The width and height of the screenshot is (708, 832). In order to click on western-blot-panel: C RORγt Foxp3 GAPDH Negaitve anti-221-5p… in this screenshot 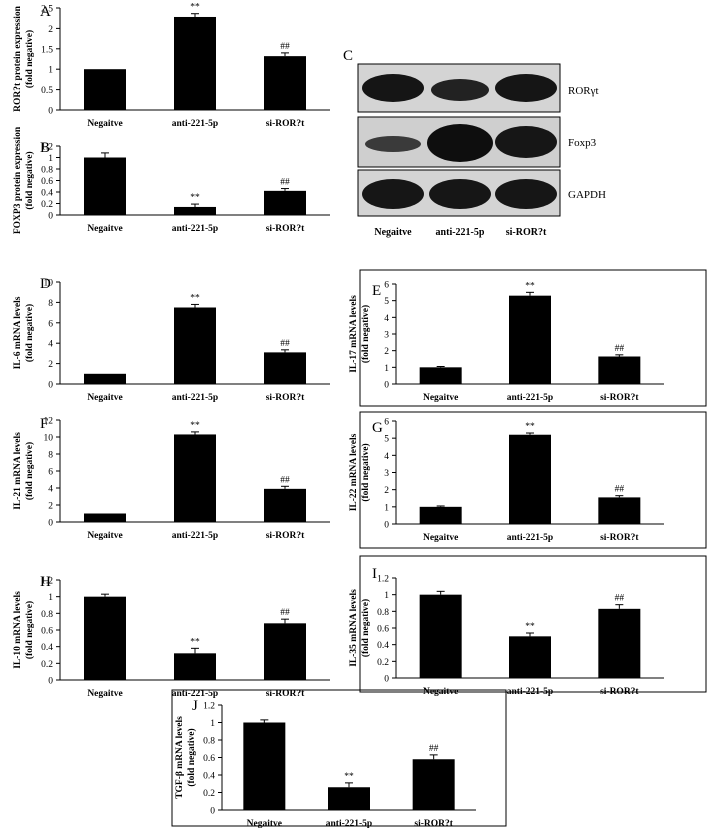, I will do `click(474, 143)`.